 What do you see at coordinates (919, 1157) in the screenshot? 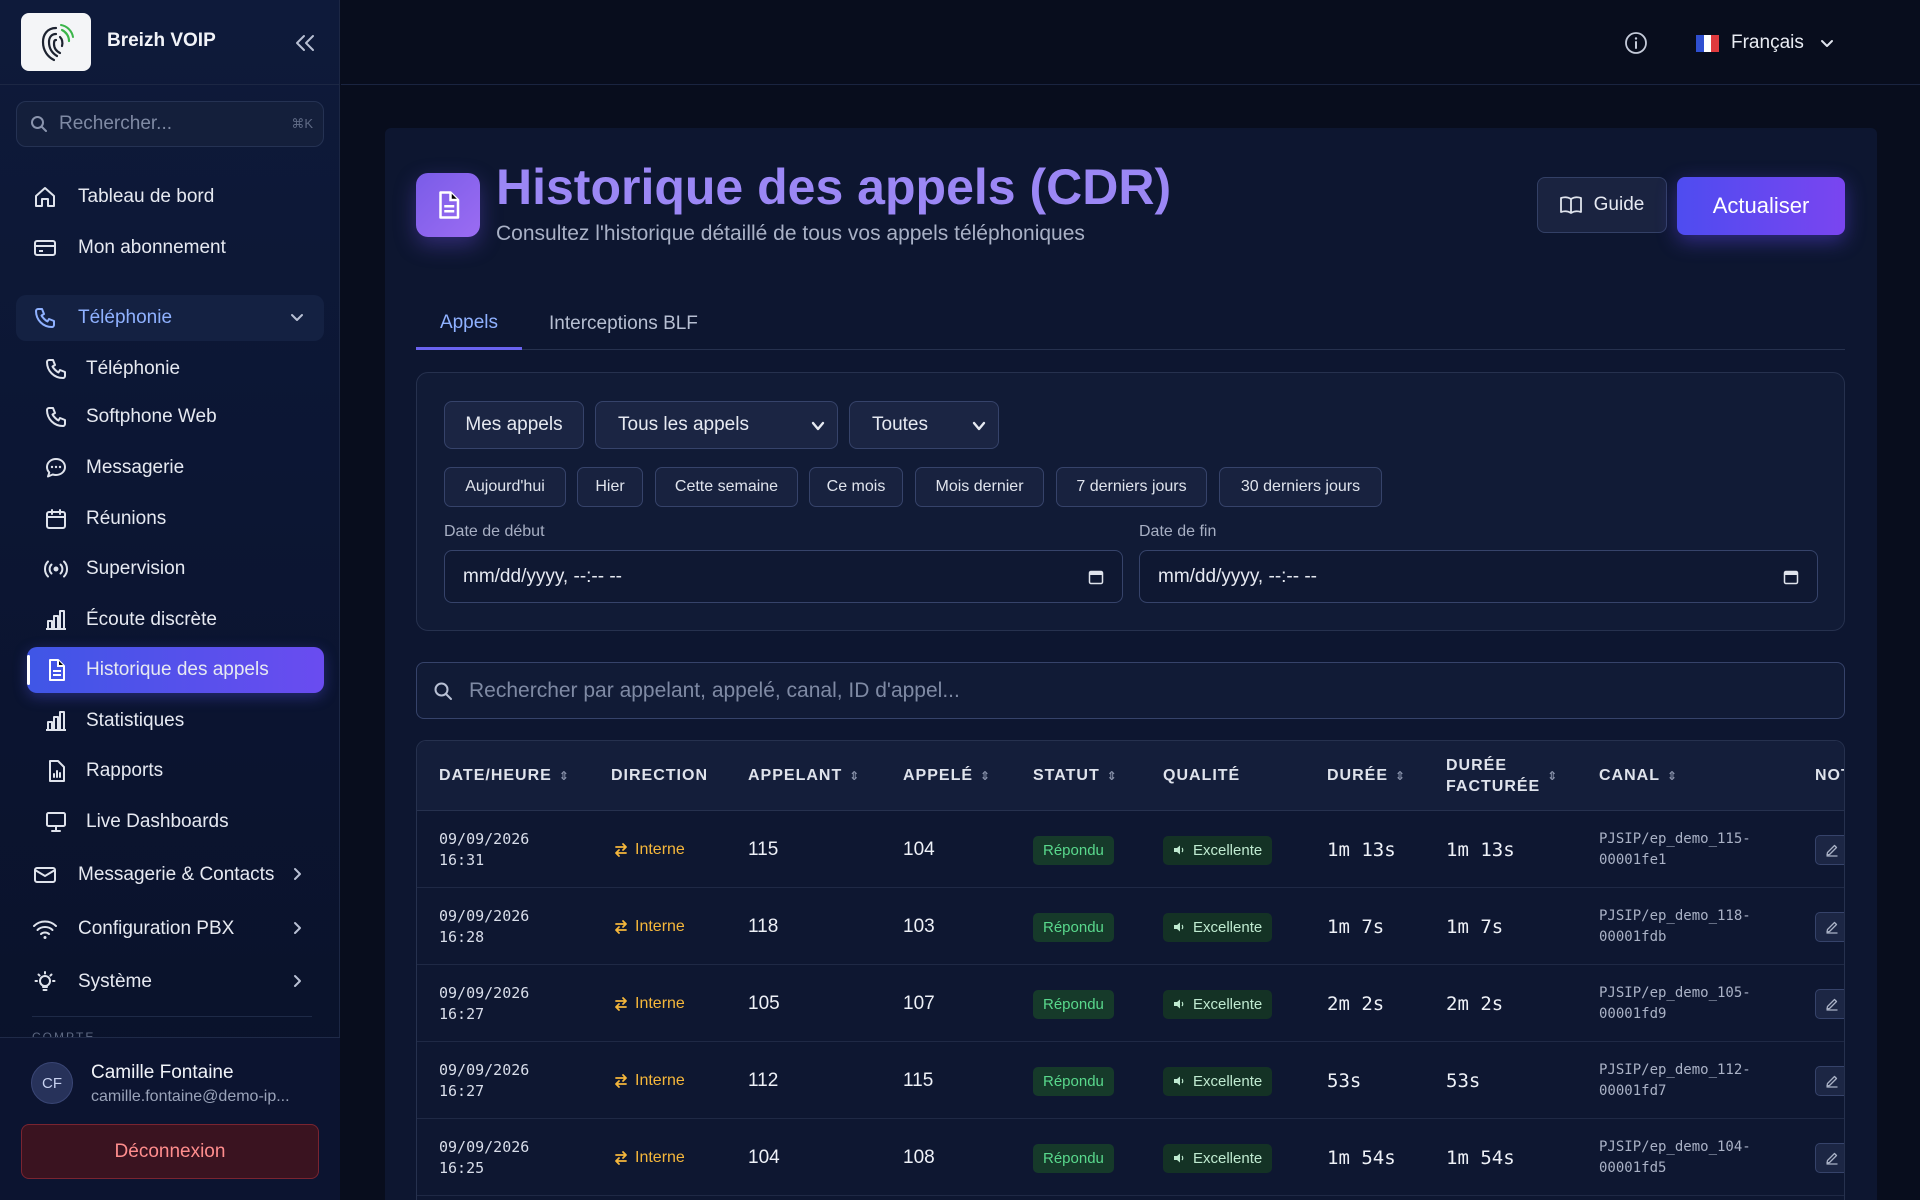
I see `cell-callee: 108` at bounding box center [919, 1157].